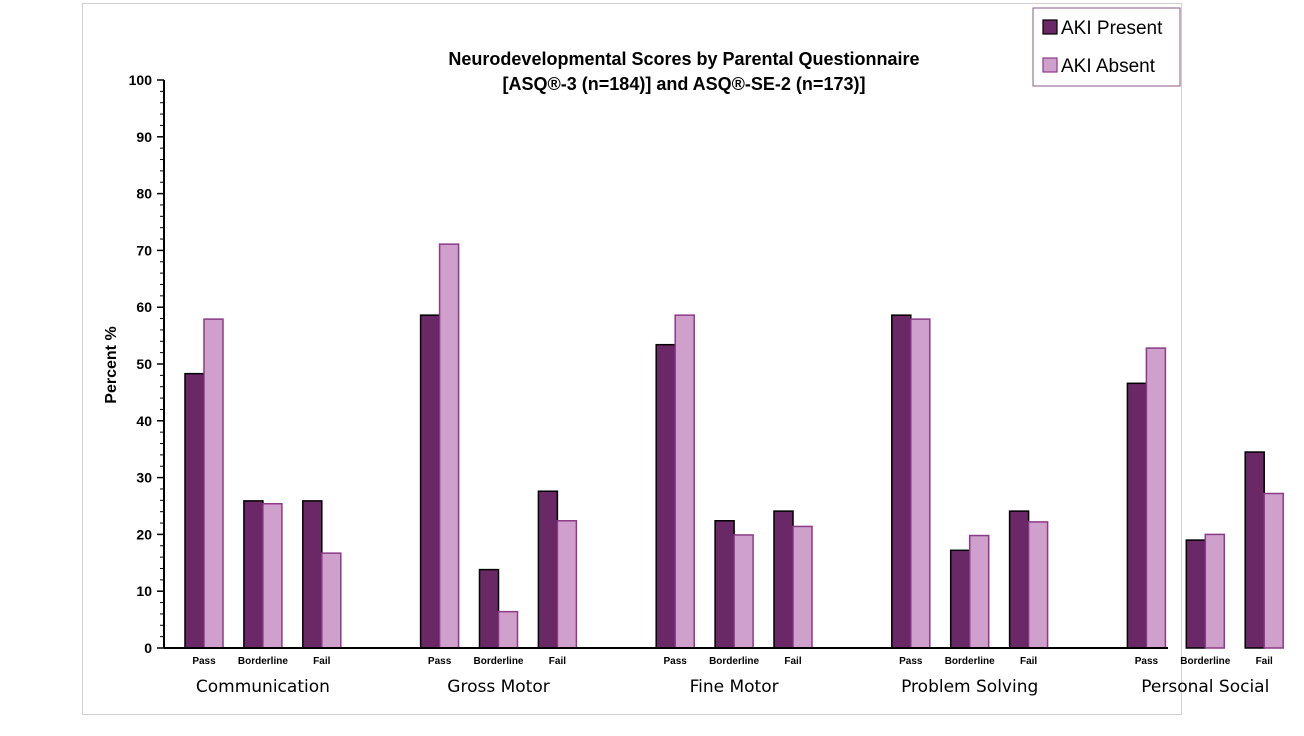 The height and width of the screenshot is (736, 1304). I want to click on y-axis-label: Percent %, so click(111, 364).